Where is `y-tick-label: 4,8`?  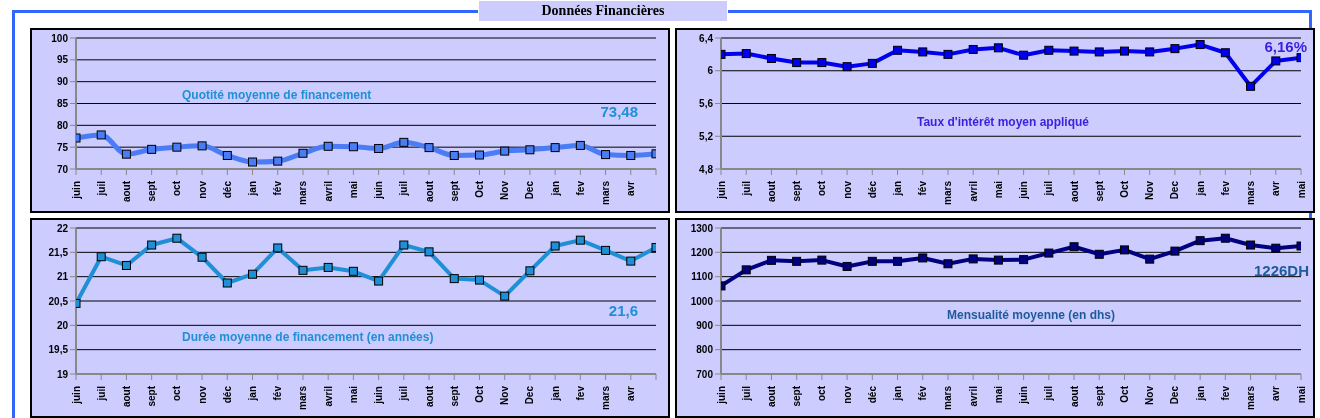 y-tick-label: 4,8 is located at coordinates (706, 169).